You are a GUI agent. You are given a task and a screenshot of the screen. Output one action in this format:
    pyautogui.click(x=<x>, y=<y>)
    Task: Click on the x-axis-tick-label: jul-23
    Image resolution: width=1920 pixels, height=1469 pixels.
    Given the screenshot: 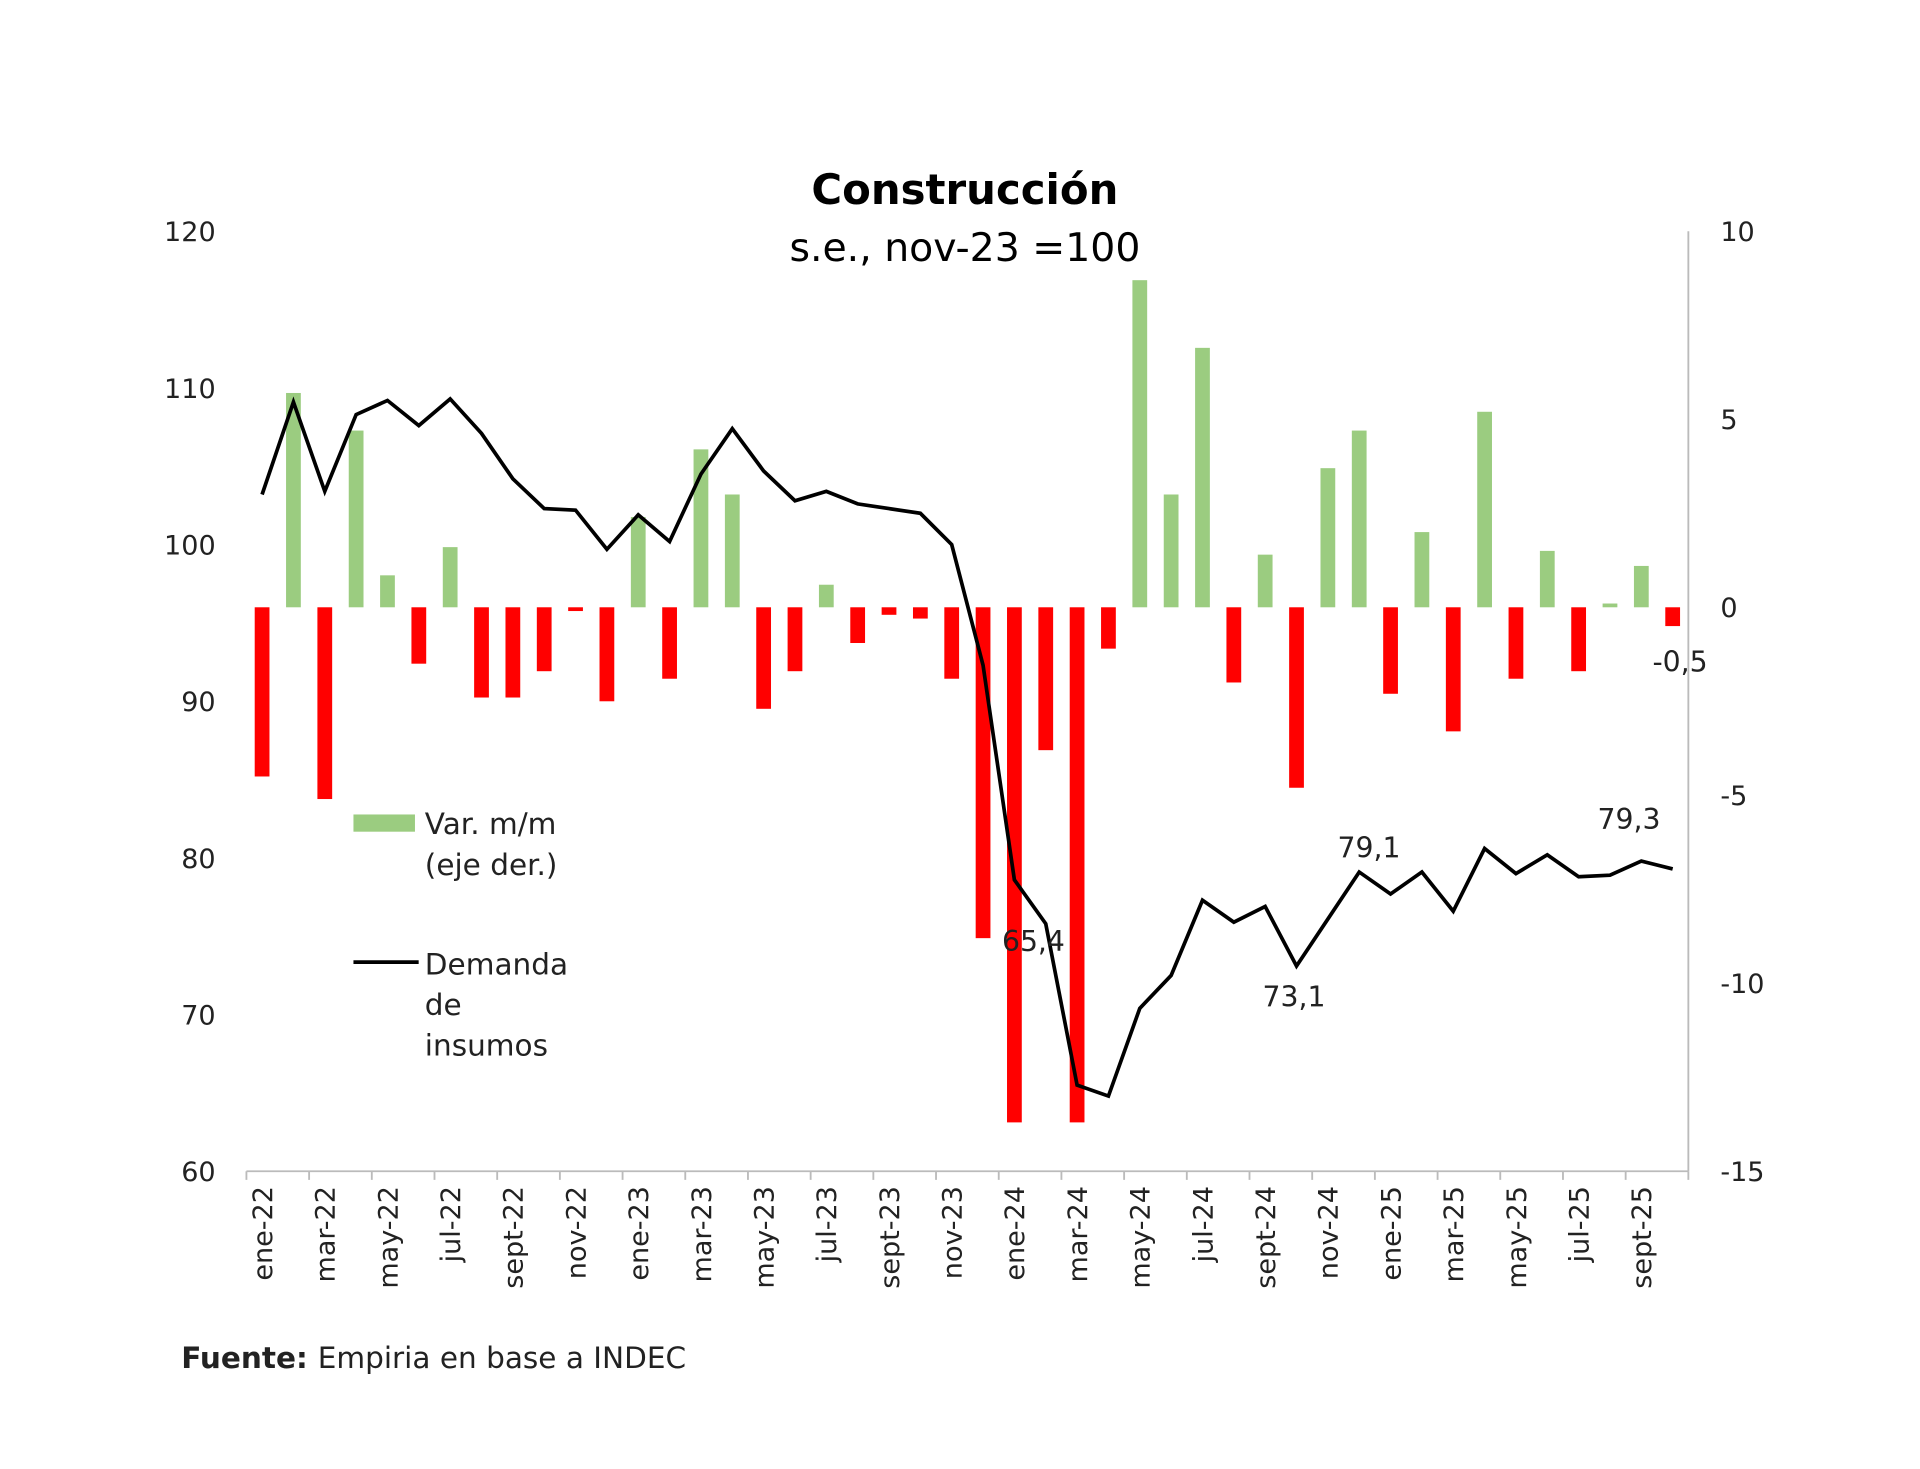 What is the action you would take?
    pyautogui.click(x=827, y=1224)
    